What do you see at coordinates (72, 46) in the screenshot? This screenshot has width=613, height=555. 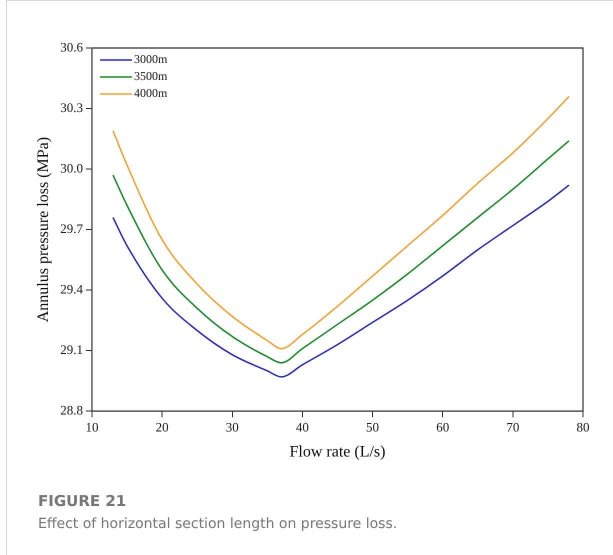 I see `y-tick-label: 30.6` at bounding box center [72, 46].